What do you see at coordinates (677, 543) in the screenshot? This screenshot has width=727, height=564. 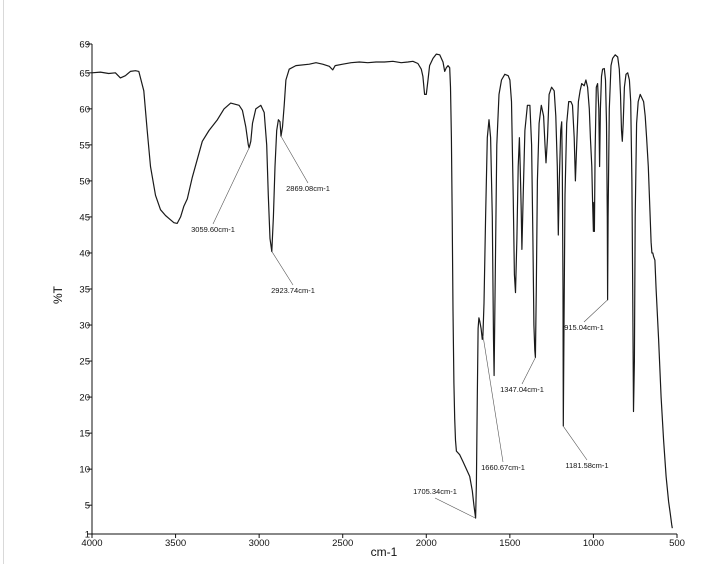 I see `x-tick-label: 500` at bounding box center [677, 543].